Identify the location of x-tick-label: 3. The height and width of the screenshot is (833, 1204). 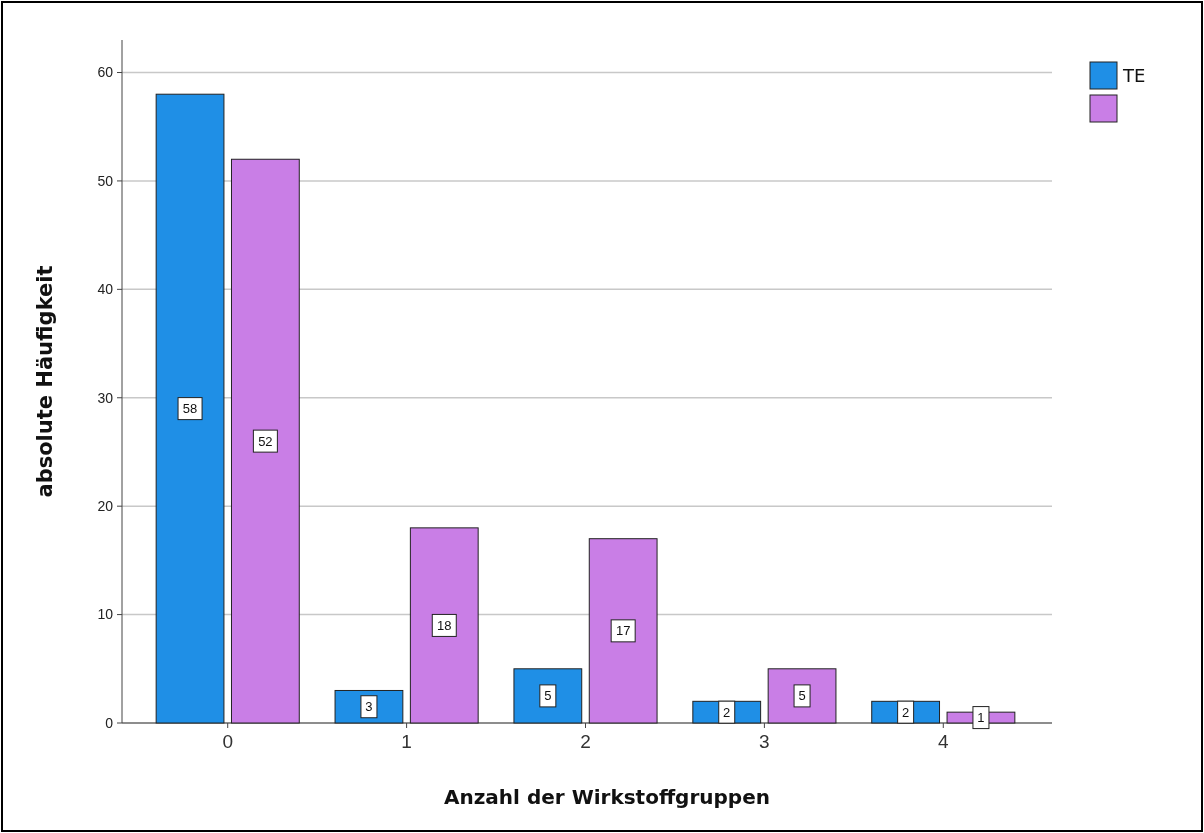
(764, 741).